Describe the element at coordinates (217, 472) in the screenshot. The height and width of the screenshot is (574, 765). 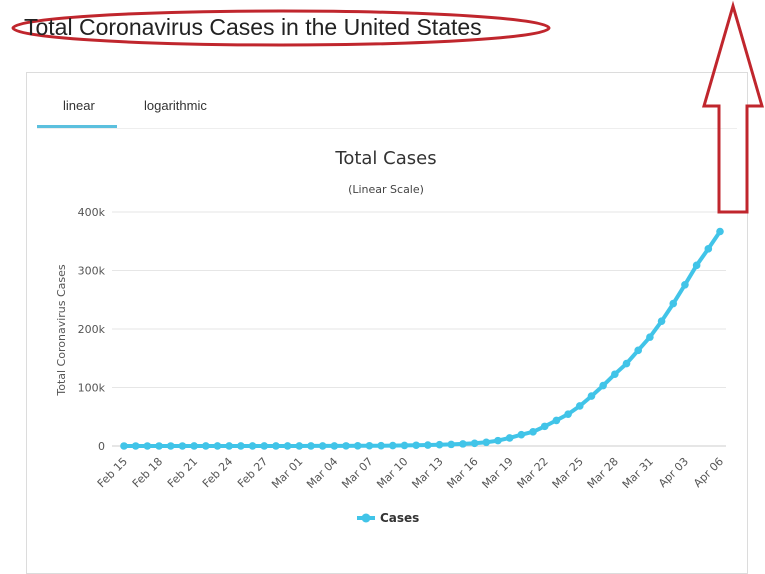
I see `x-tick-label: Feb 24` at that location.